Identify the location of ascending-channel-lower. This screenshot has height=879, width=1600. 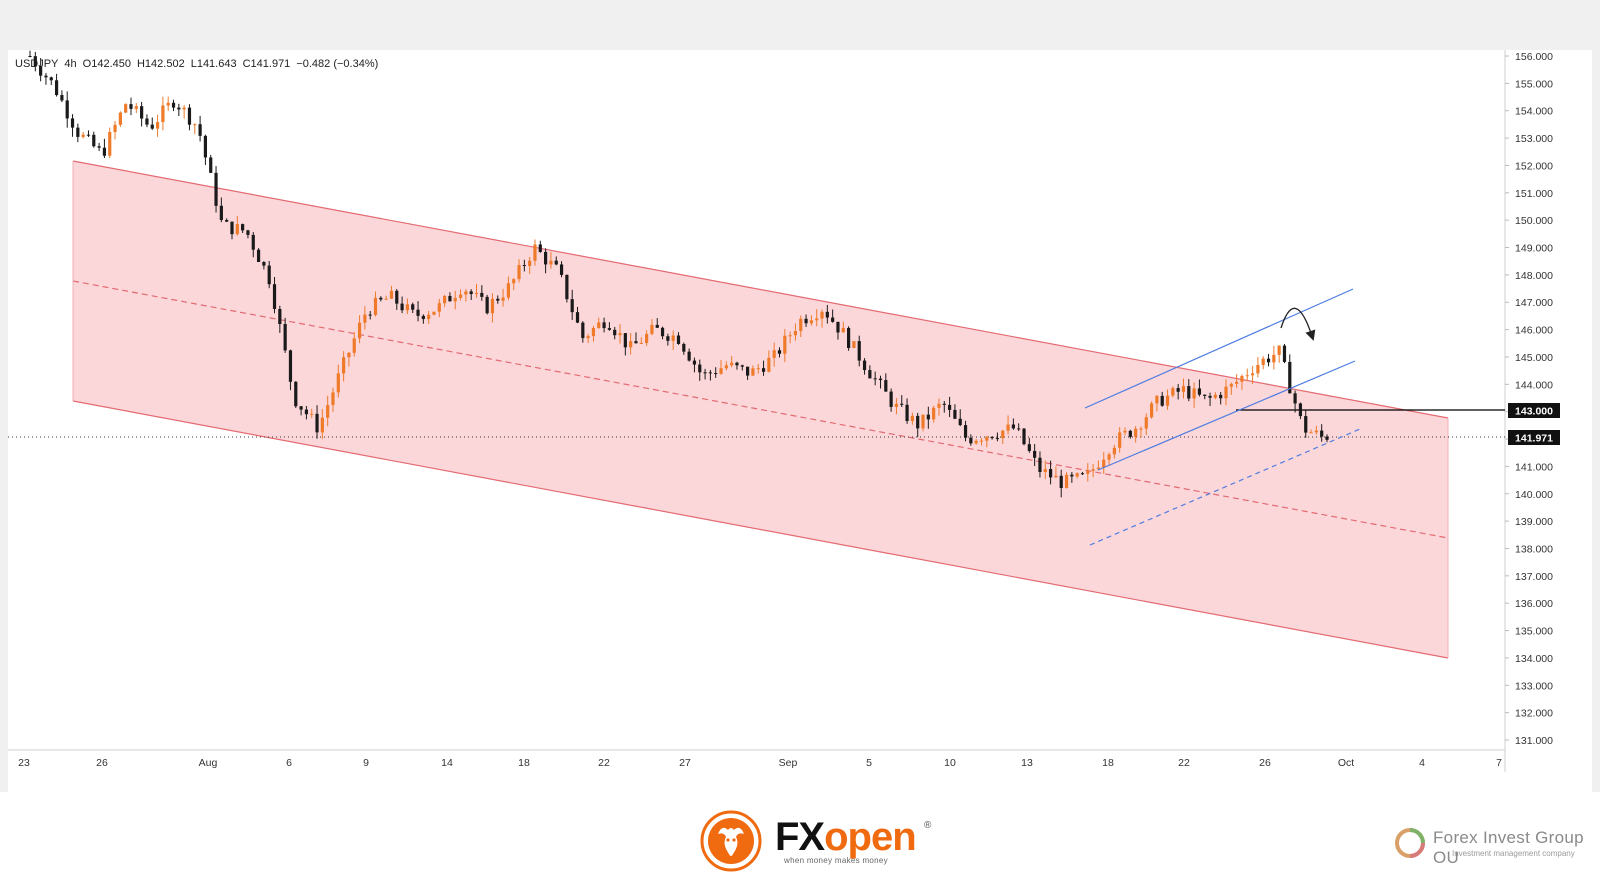
(1226, 415).